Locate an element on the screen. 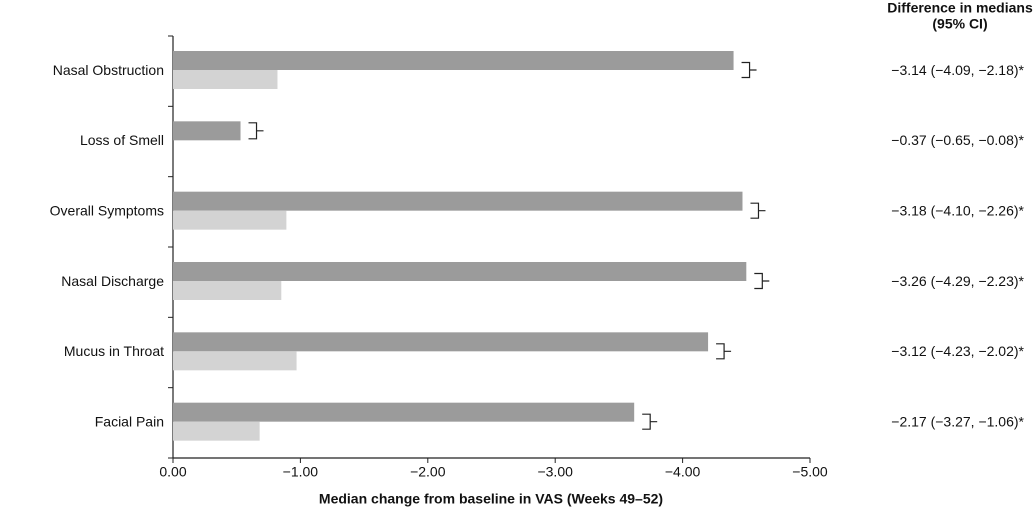 This screenshot has height=516, width=1035. y-tick-label: Mucus in Throat is located at coordinates (114, 351).